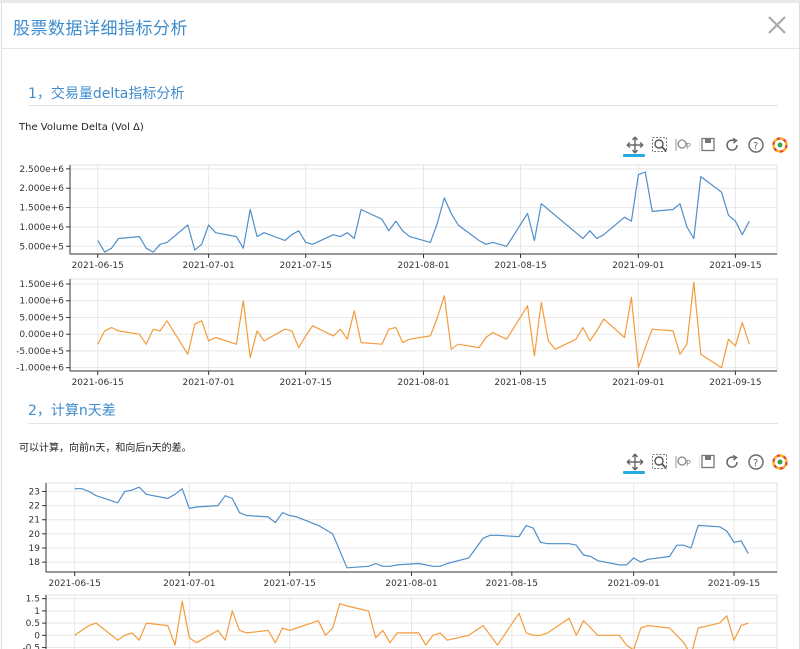 This screenshot has width=800, height=649. What do you see at coordinates (400, 26) in the screenshot?
I see `dialog-header: 股票数据详细指标分析` at bounding box center [400, 26].